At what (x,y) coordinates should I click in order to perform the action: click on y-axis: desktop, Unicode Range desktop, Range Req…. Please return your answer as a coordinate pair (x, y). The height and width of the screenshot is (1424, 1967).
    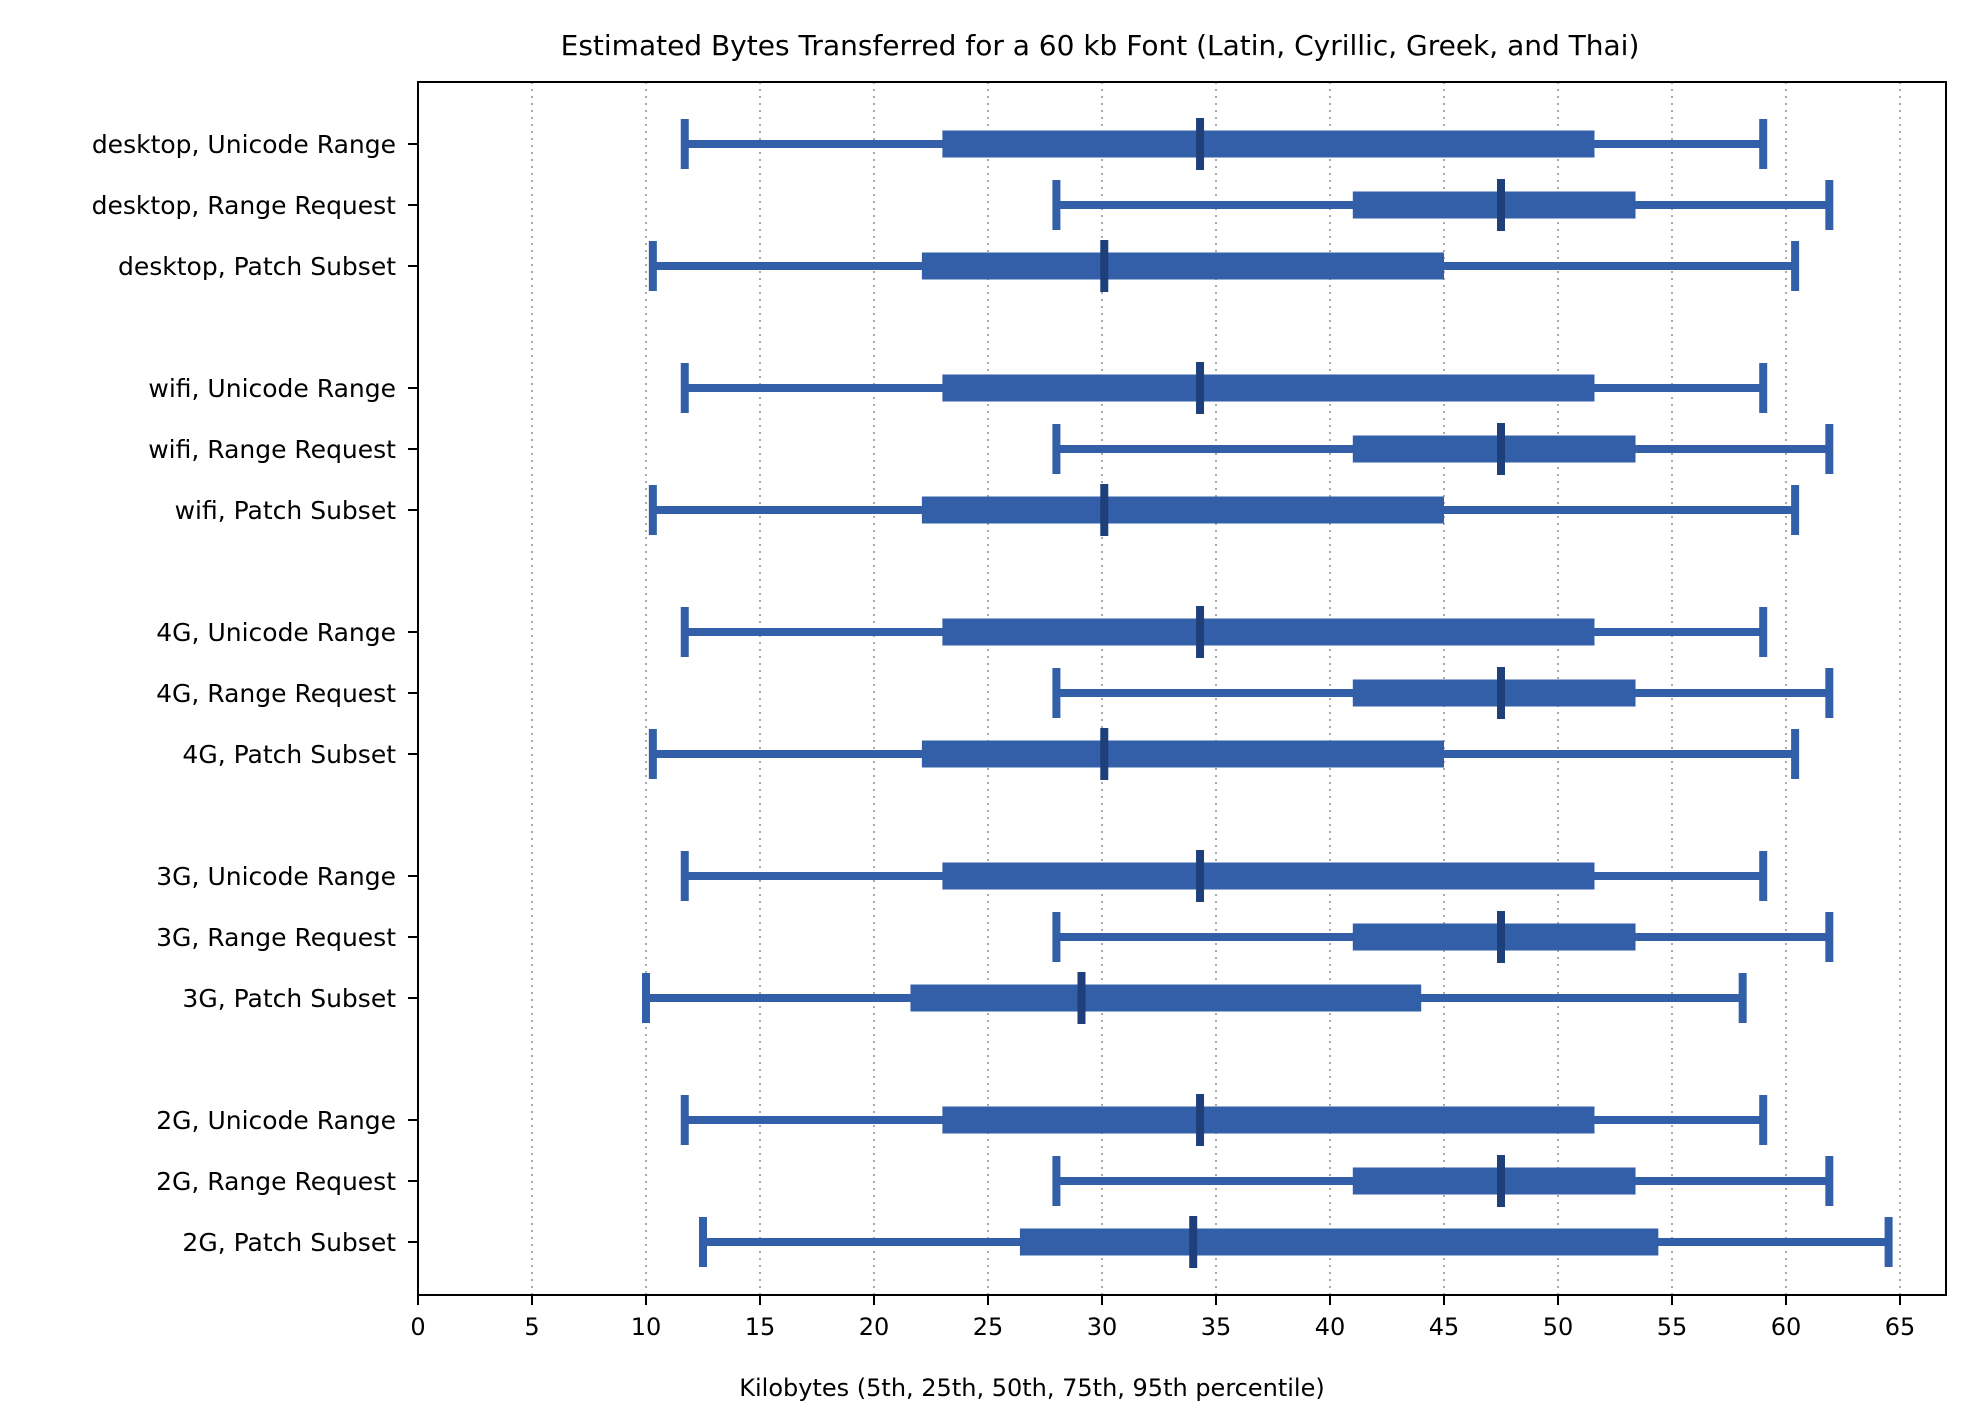
    Looking at the image, I should click on (255, 693).